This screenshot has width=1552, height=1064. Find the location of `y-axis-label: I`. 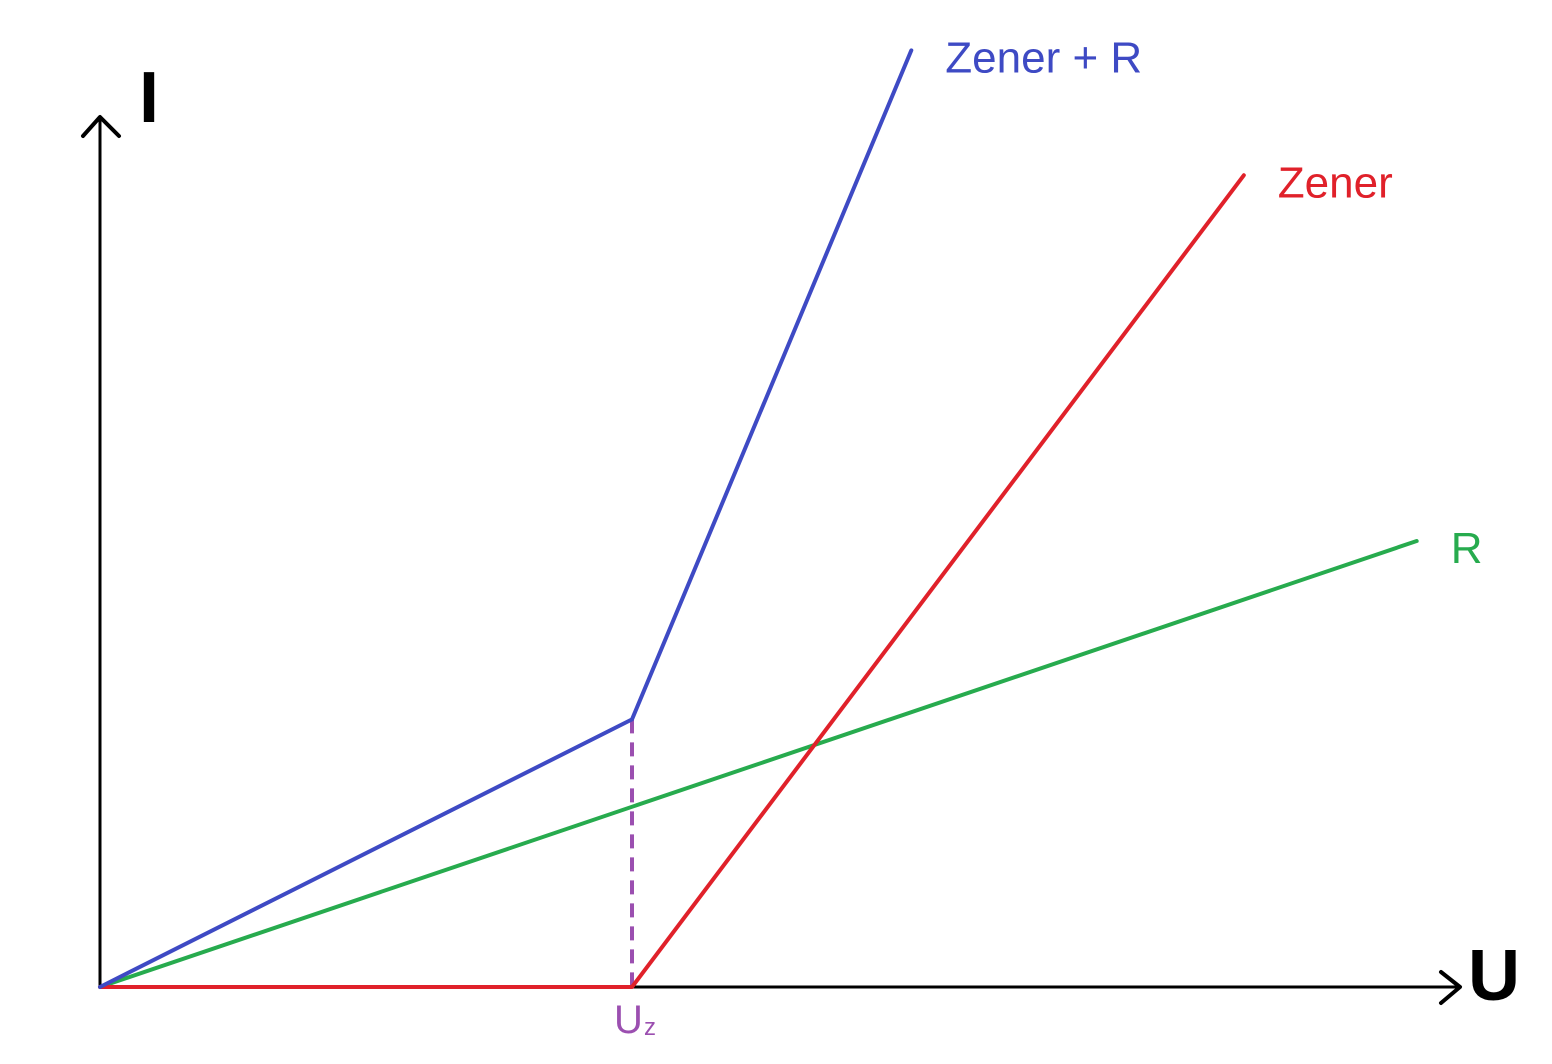

y-axis-label: I is located at coordinates (149, 98).